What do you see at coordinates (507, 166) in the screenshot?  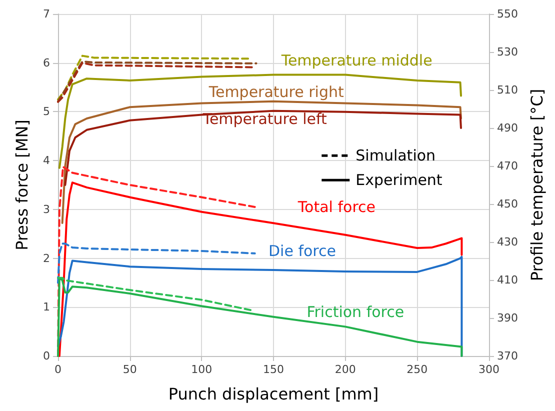 I see `y2-tick-label: 470` at bounding box center [507, 166].